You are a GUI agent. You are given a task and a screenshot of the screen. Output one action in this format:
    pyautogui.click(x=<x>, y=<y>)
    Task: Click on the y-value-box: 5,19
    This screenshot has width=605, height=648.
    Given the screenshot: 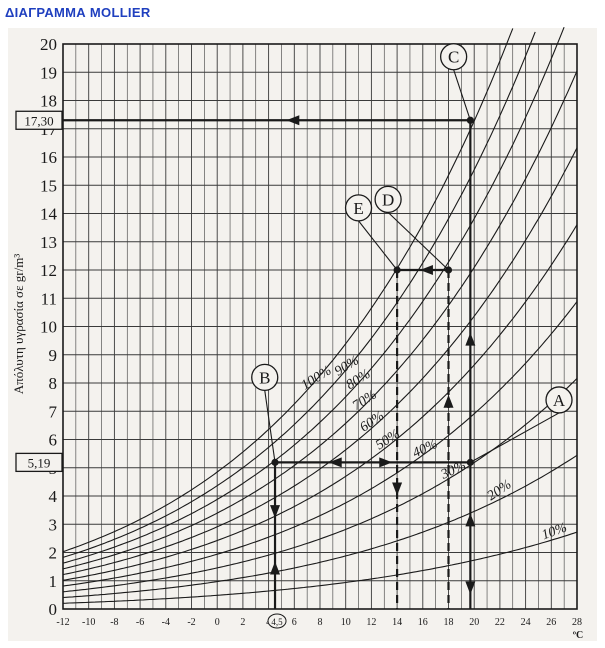 What is the action you would take?
    pyautogui.click(x=39, y=462)
    